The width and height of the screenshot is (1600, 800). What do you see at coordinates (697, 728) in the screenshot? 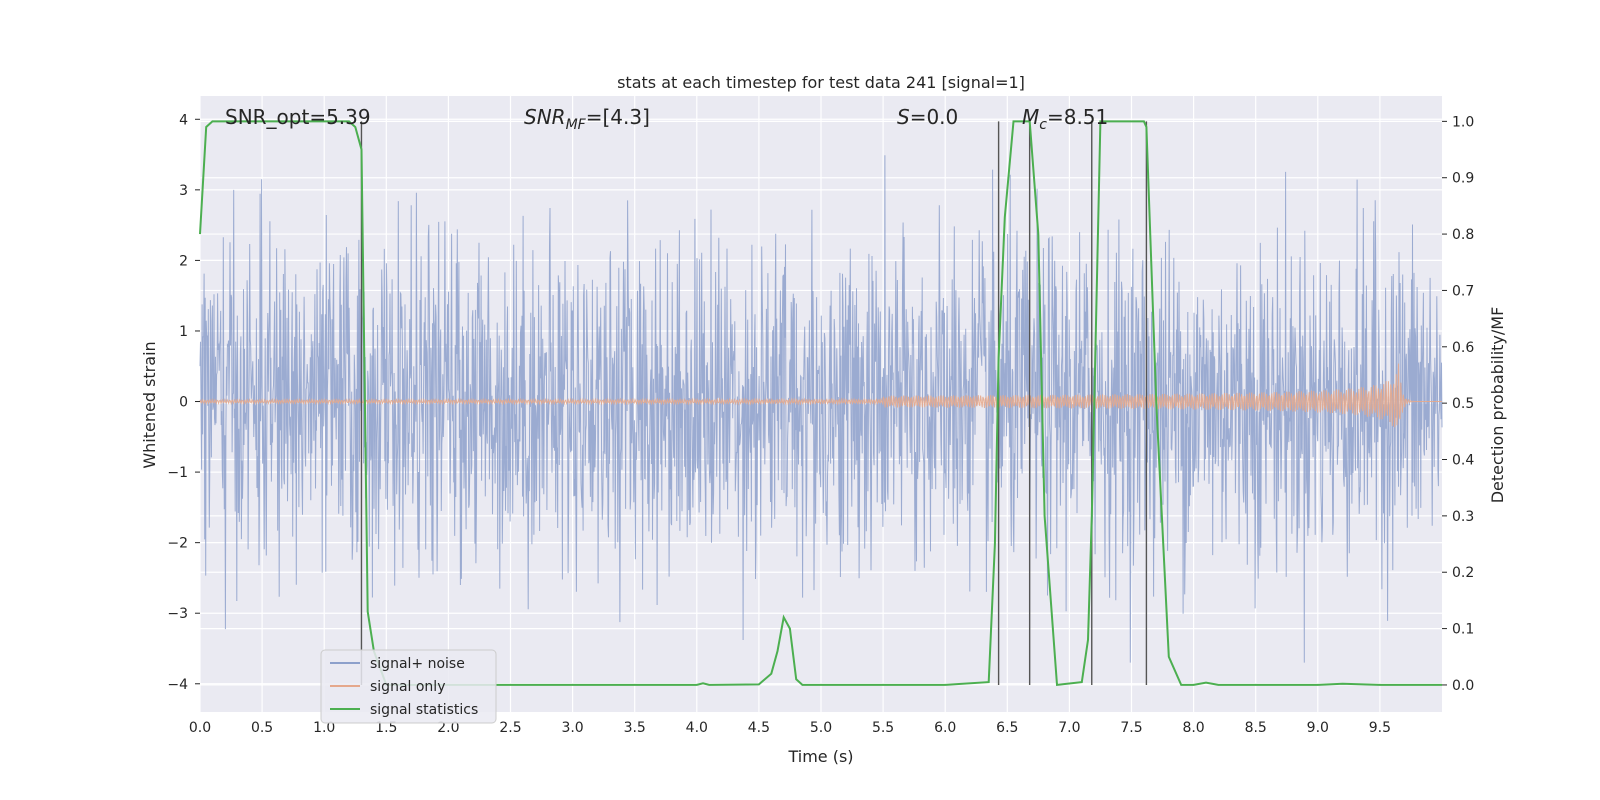
I see `x-tick-label: 4.0` at bounding box center [697, 728].